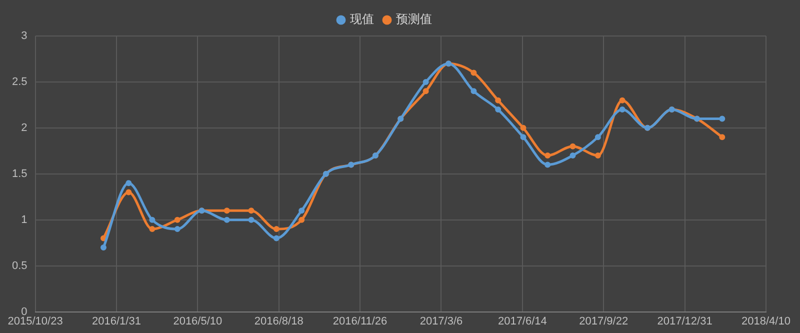  I want to click on x-tick-label: 2017/3/6, so click(441, 321).